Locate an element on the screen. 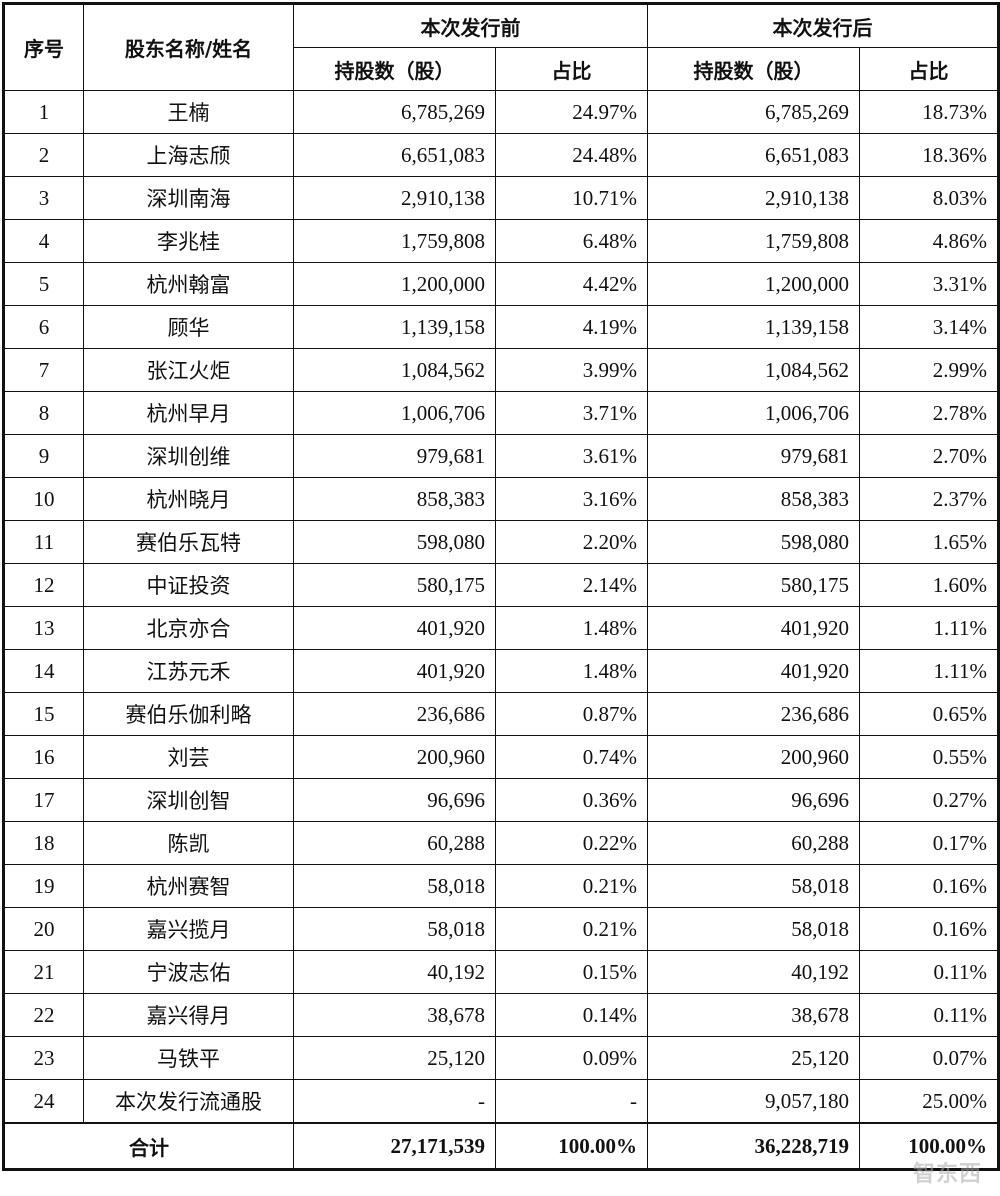  row-shareholder-name: 赛伯乐瓦特 is located at coordinates (188, 542).